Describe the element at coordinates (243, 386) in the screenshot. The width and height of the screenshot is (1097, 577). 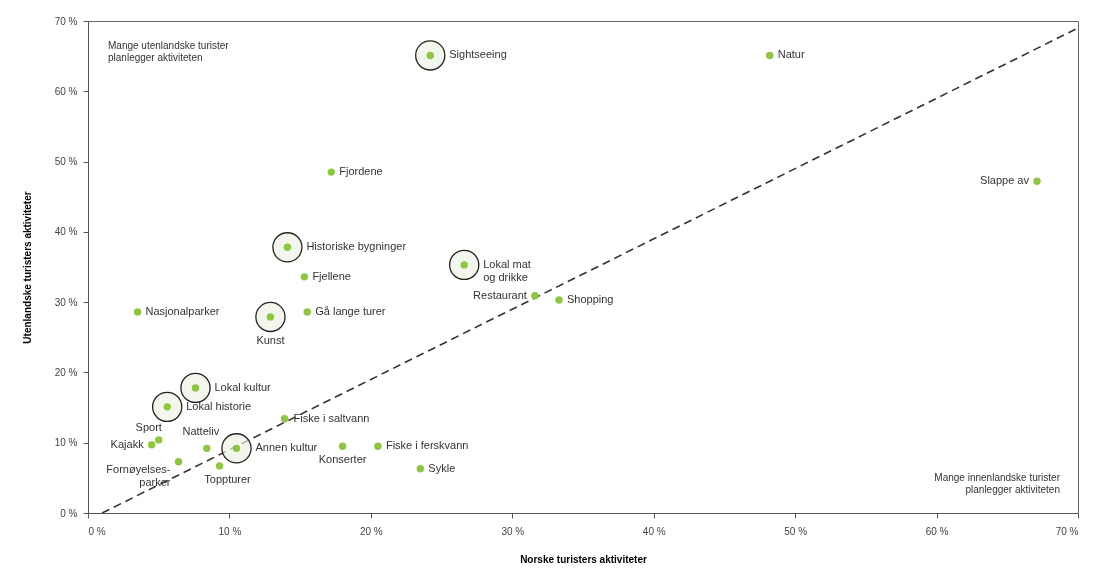
I see `annotation: Lokal kultur` at that location.